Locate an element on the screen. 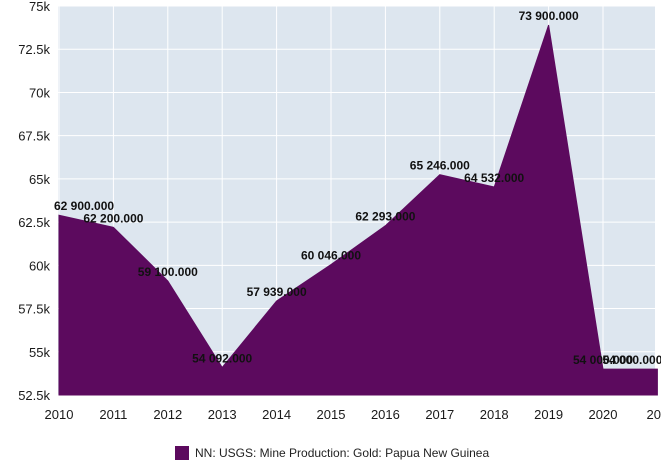 This screenshot has height=465, width=661. y-tick-label: 67.5k is located at coordinates (34, 136).